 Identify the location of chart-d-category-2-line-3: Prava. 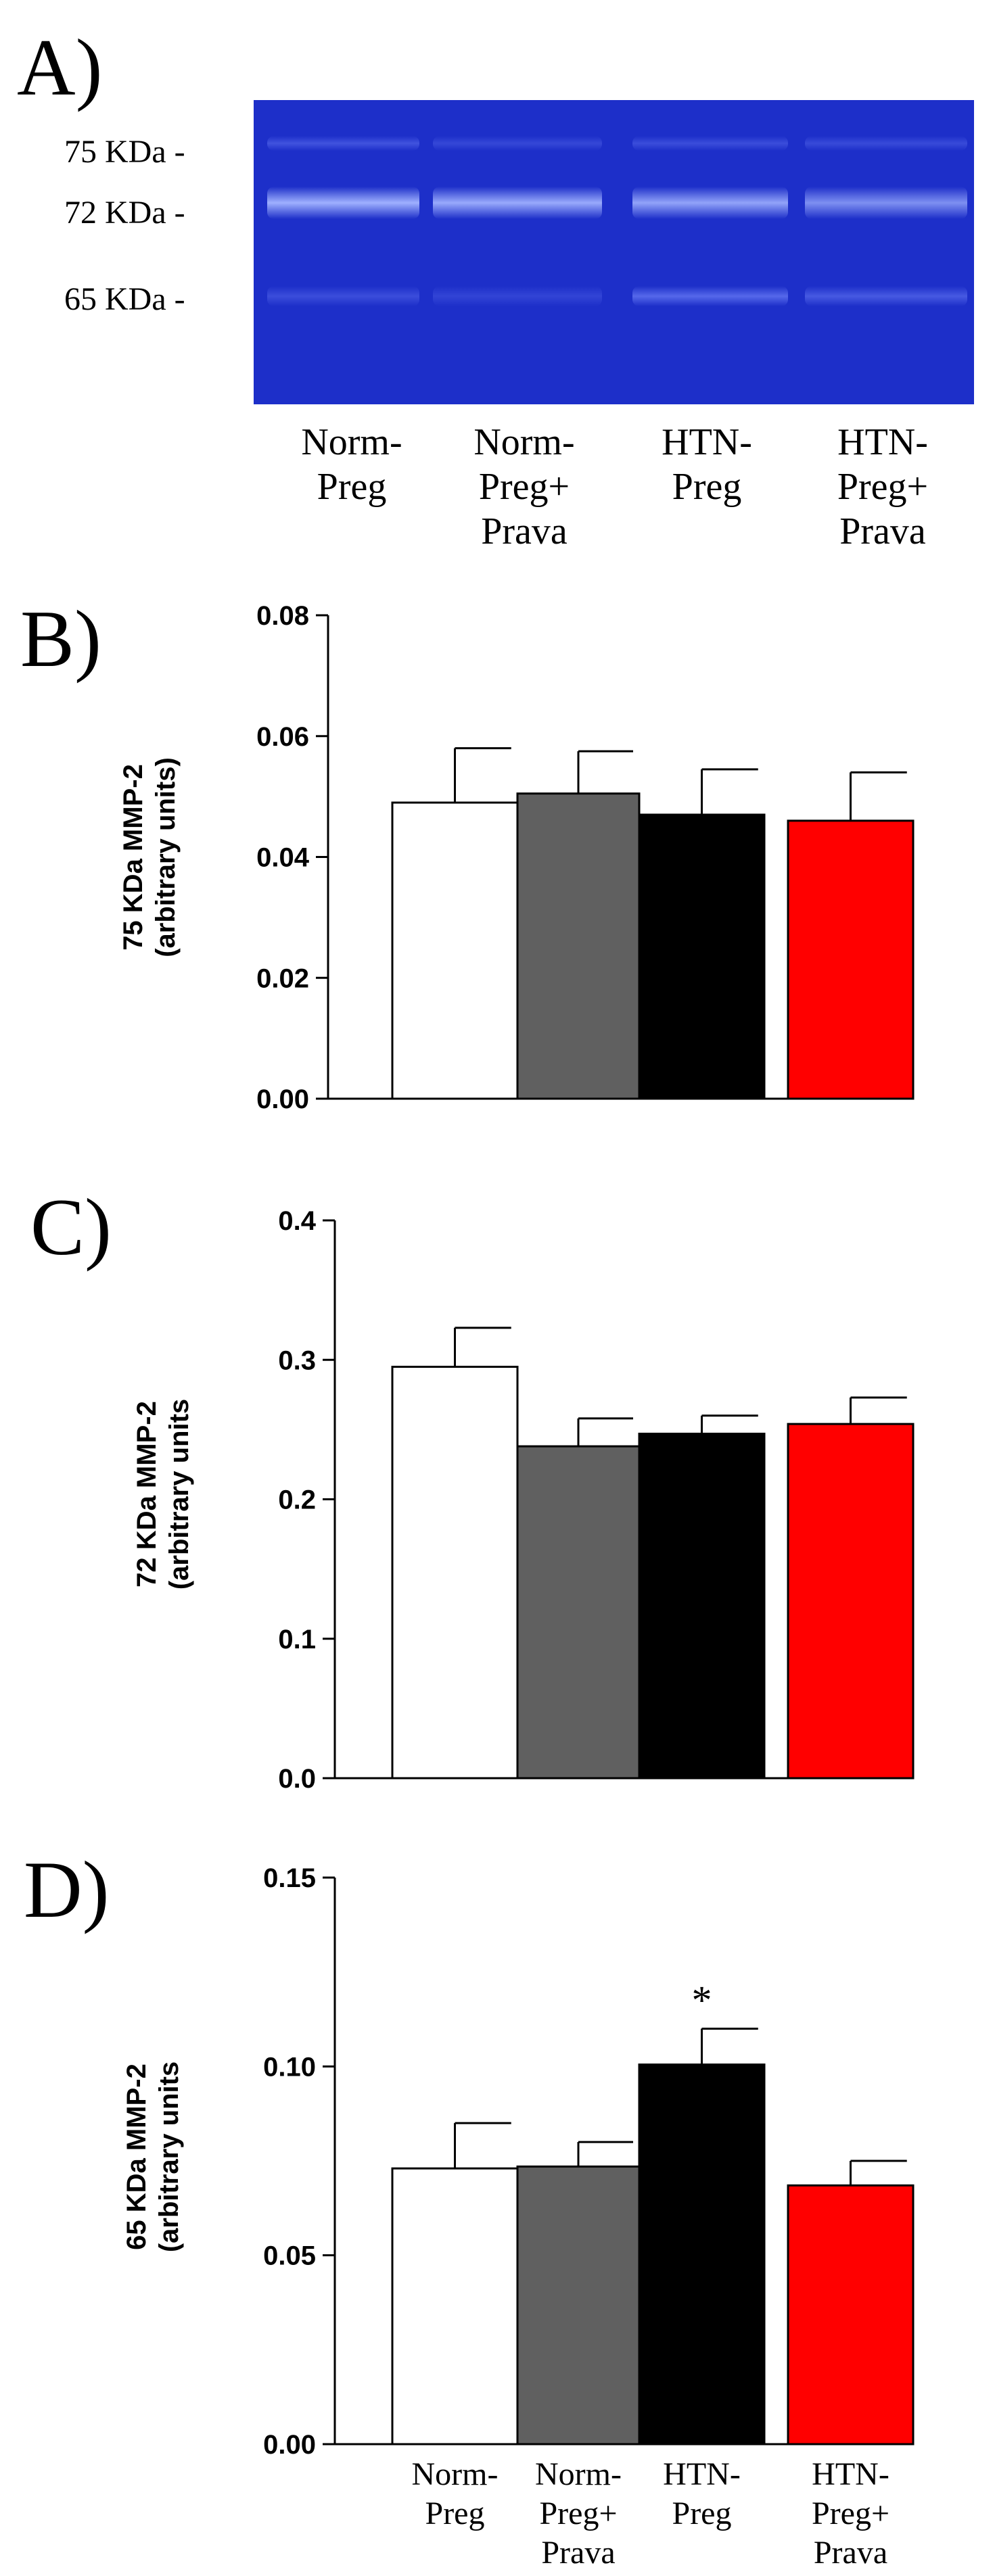
(578, 2553).